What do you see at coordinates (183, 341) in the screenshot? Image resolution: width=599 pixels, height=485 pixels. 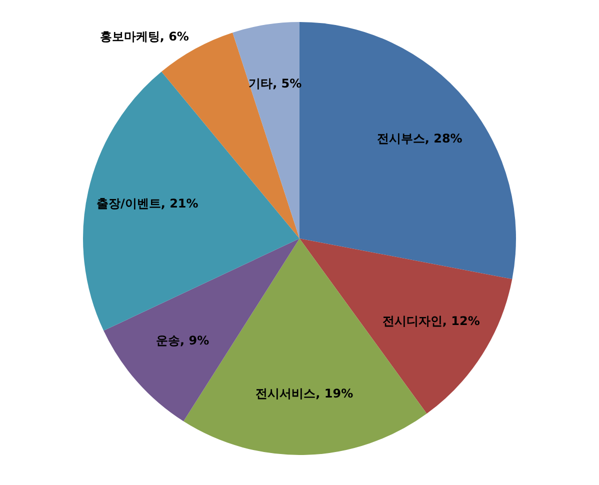 I see `slice-label: 운송, 9%` at bounding box center [183, 341].